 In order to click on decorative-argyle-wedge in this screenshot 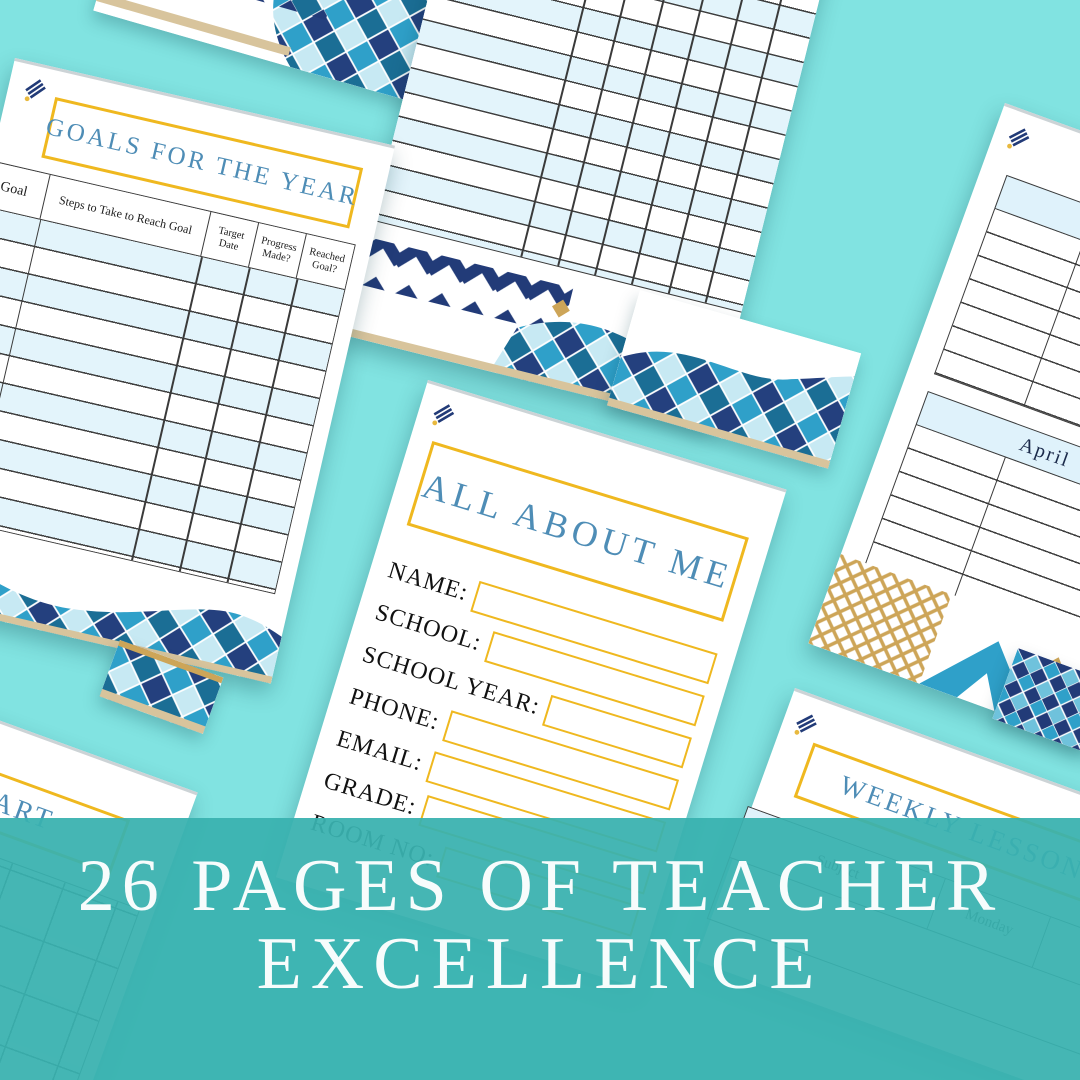, I will do `click(734, 379)`.